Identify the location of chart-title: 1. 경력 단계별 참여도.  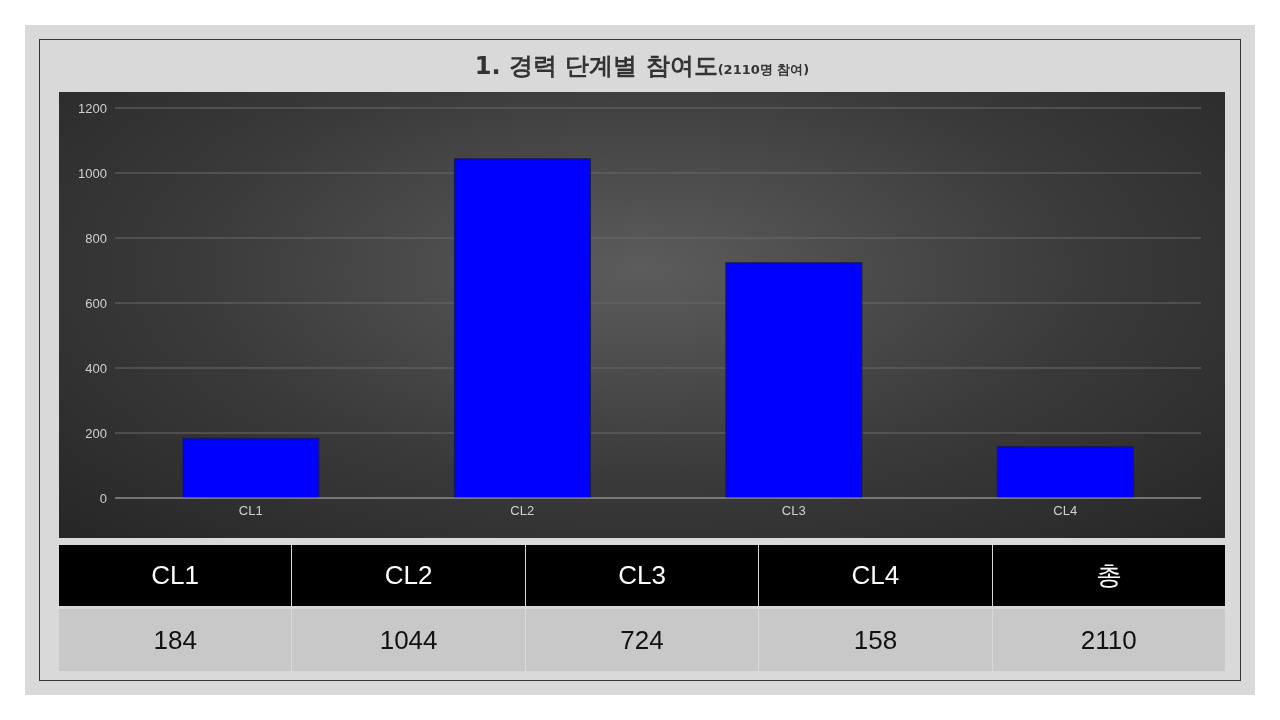
(596, 66).